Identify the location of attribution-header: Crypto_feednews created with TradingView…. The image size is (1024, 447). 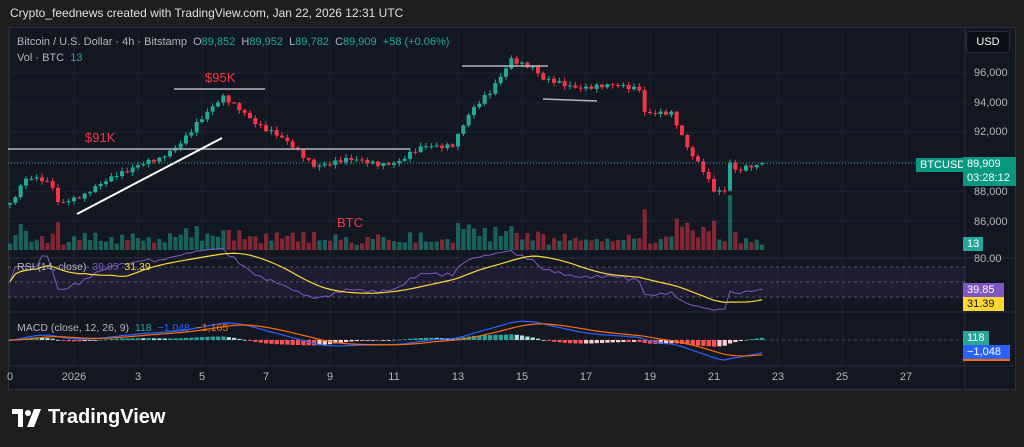
(207, 13).